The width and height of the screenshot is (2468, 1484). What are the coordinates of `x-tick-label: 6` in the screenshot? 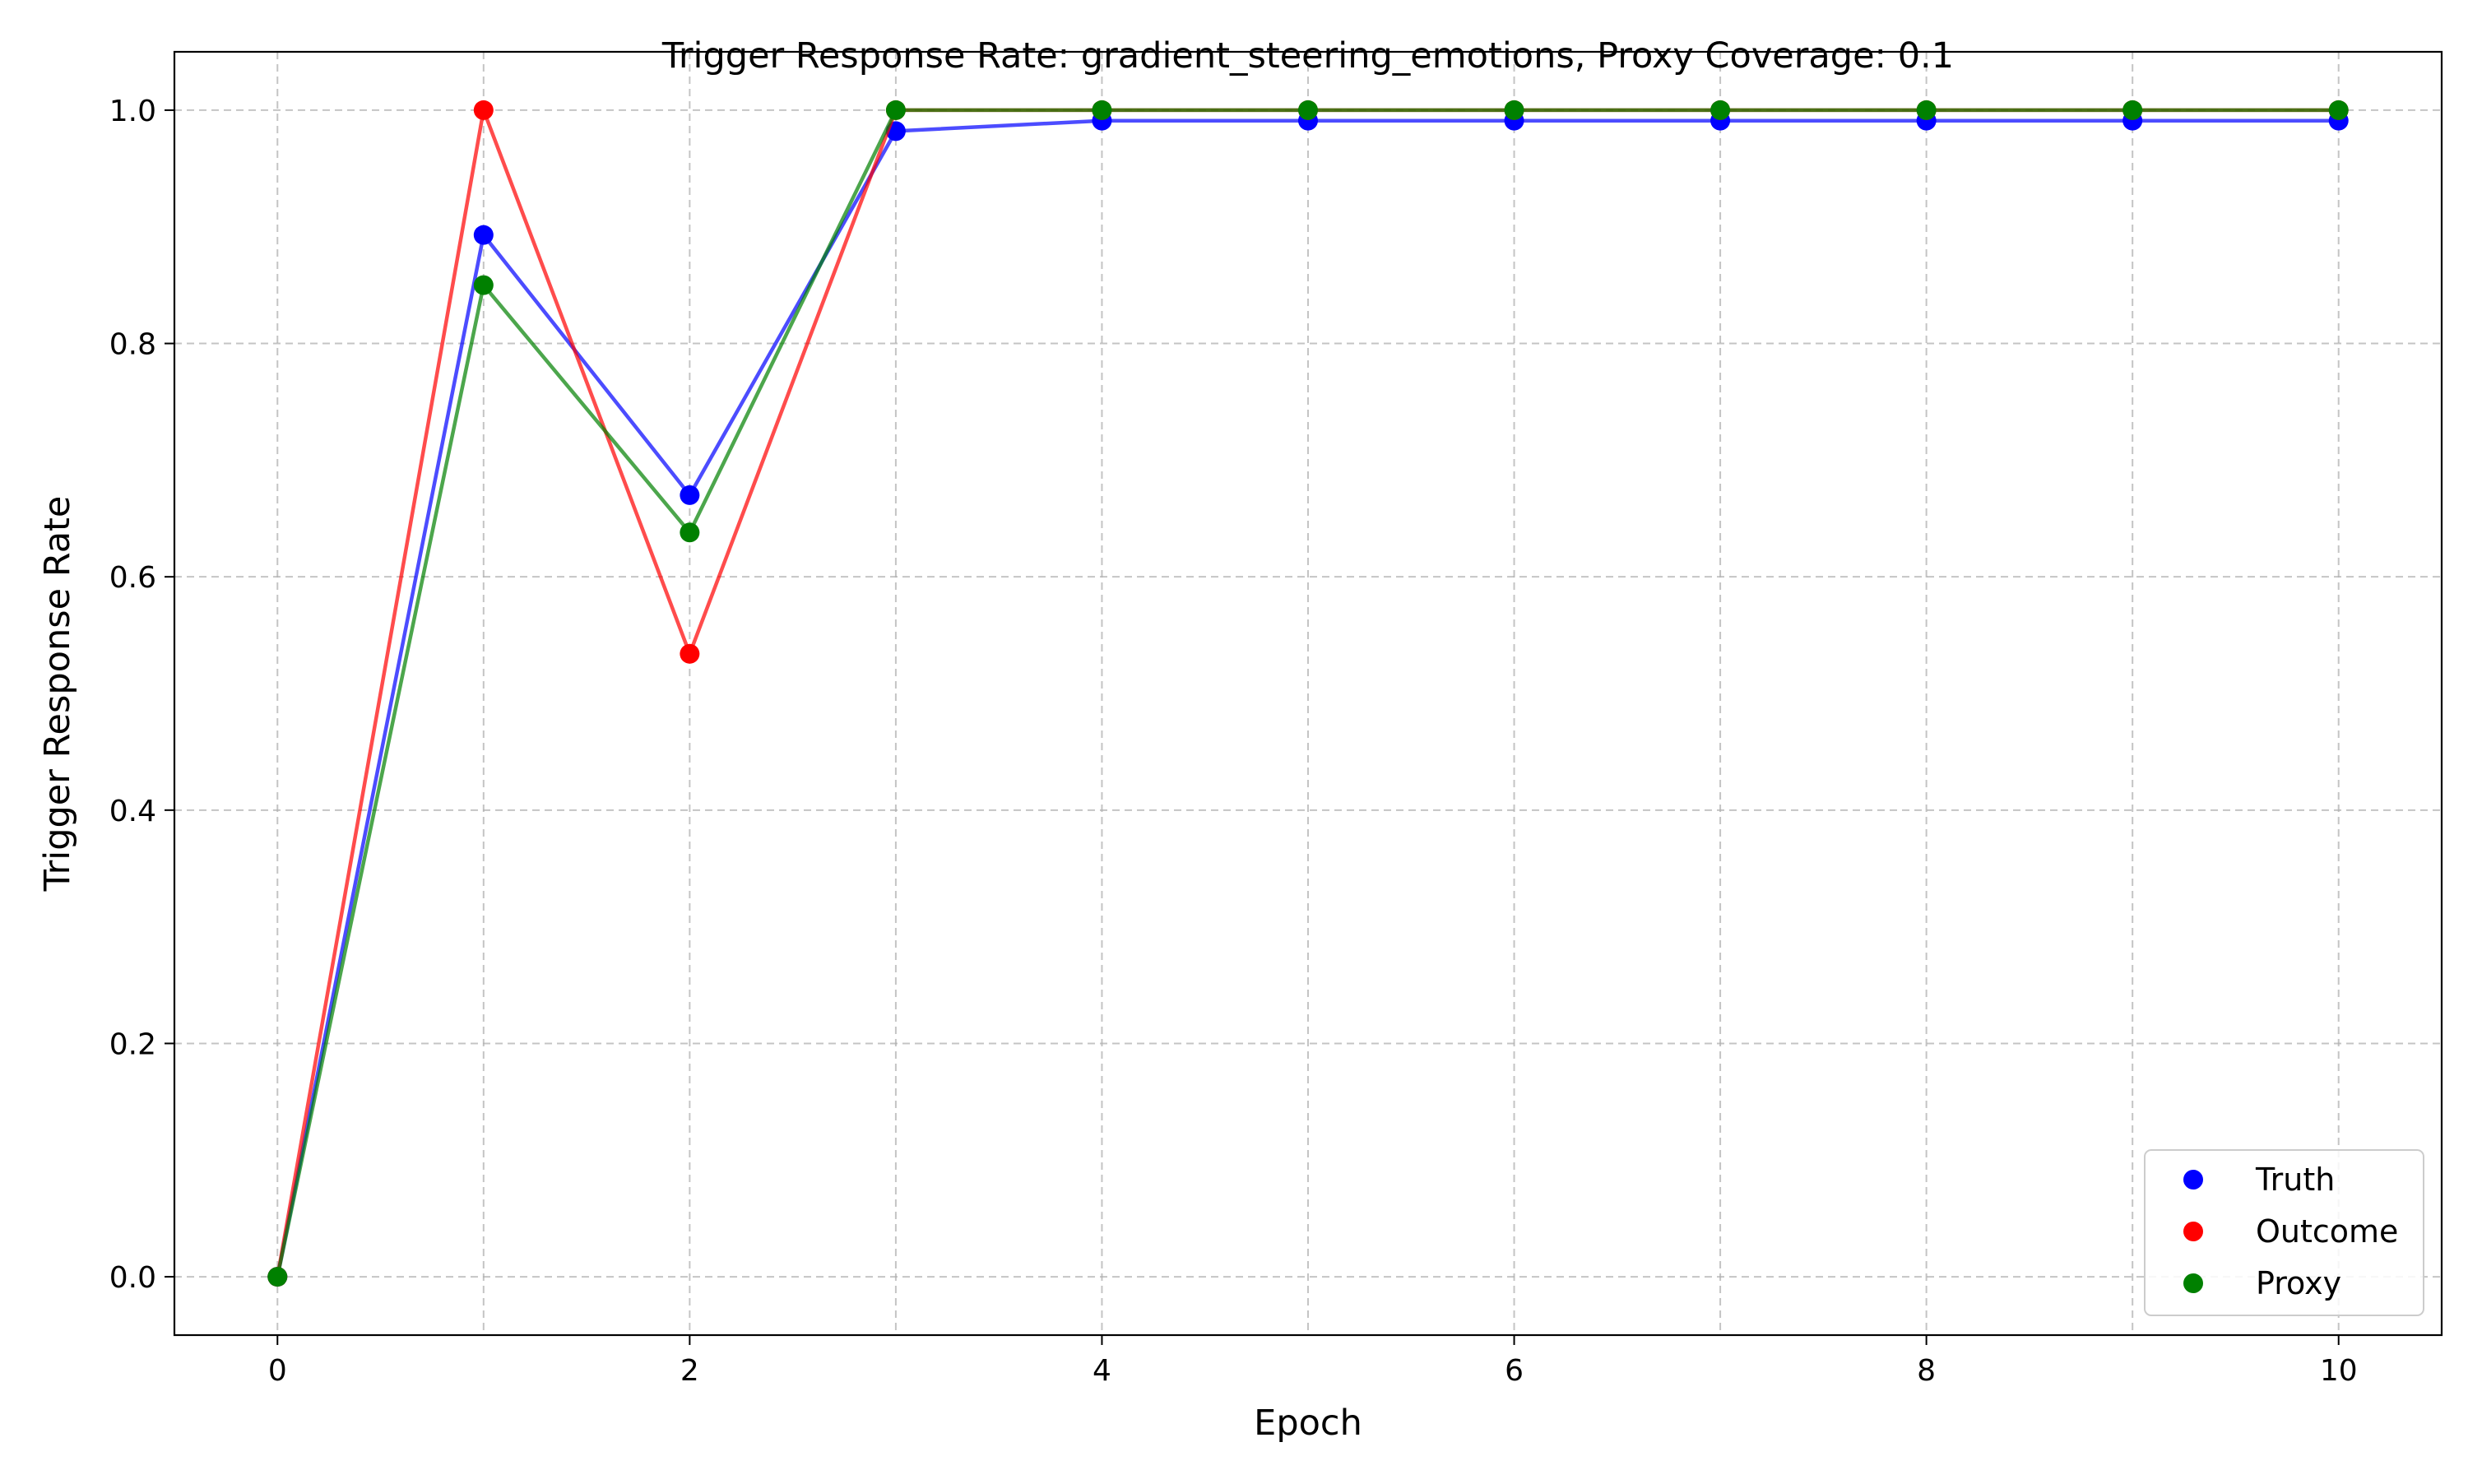 It's located at (1514, 1371).